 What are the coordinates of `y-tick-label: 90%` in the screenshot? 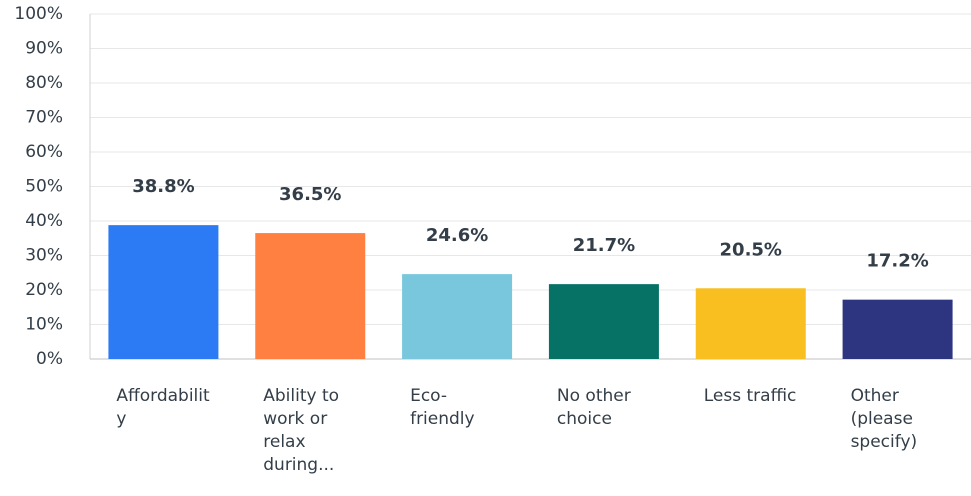 It's located at (44, 49).